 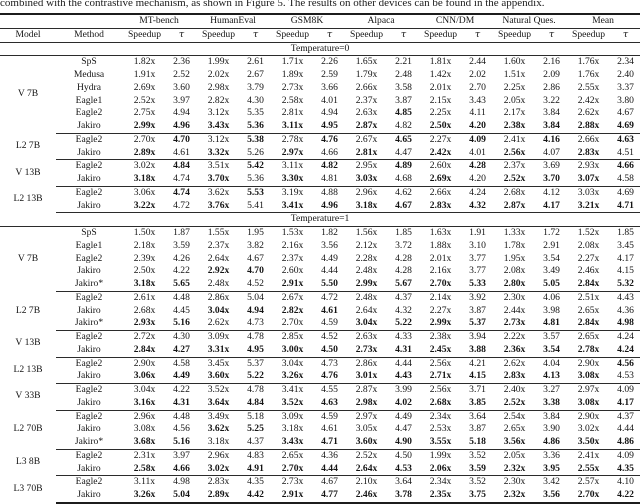 I want to click on section-label: Temperature=1, so click(x=320, y=219).